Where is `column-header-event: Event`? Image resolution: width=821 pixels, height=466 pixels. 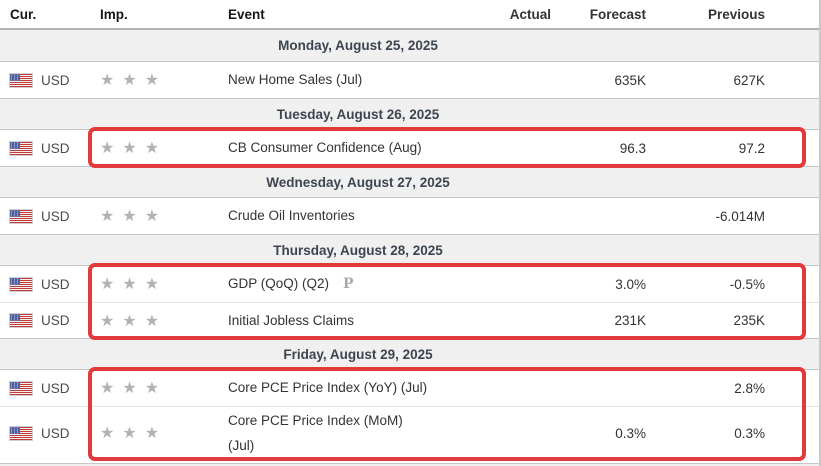 column-header-event: Event is located at coordinates (246, 14).